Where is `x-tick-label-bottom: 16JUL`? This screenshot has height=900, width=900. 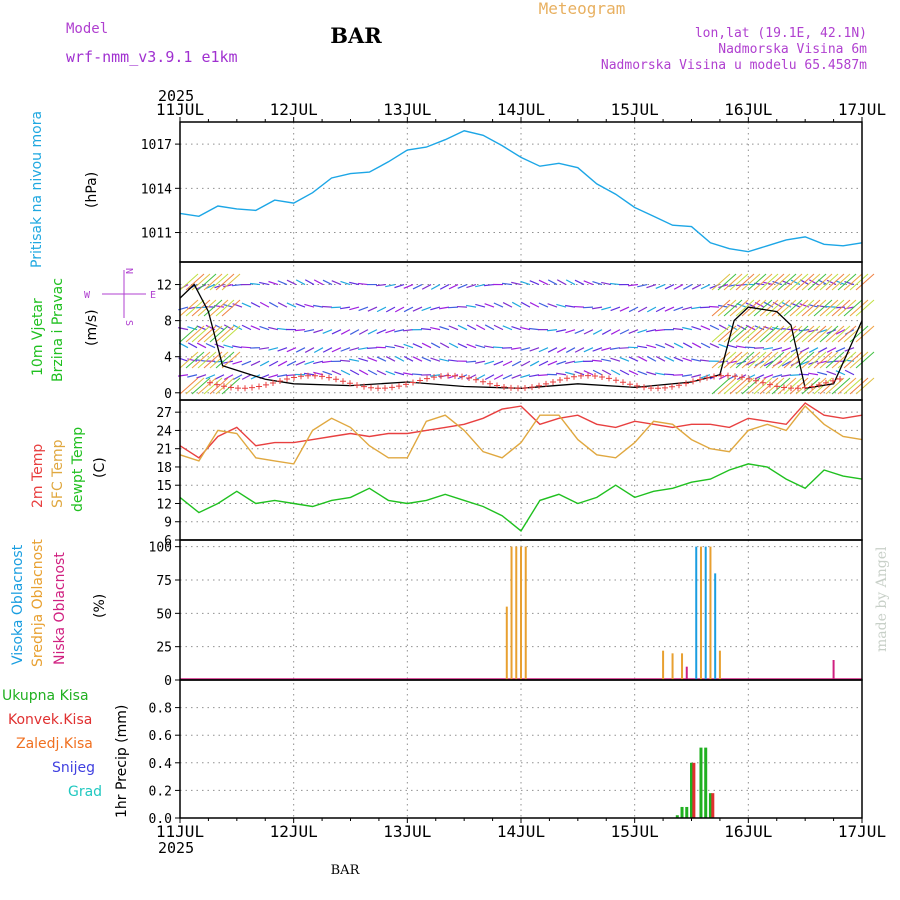 x-tick-label-bottom: 16JUL is located at coordinates (748, 831).